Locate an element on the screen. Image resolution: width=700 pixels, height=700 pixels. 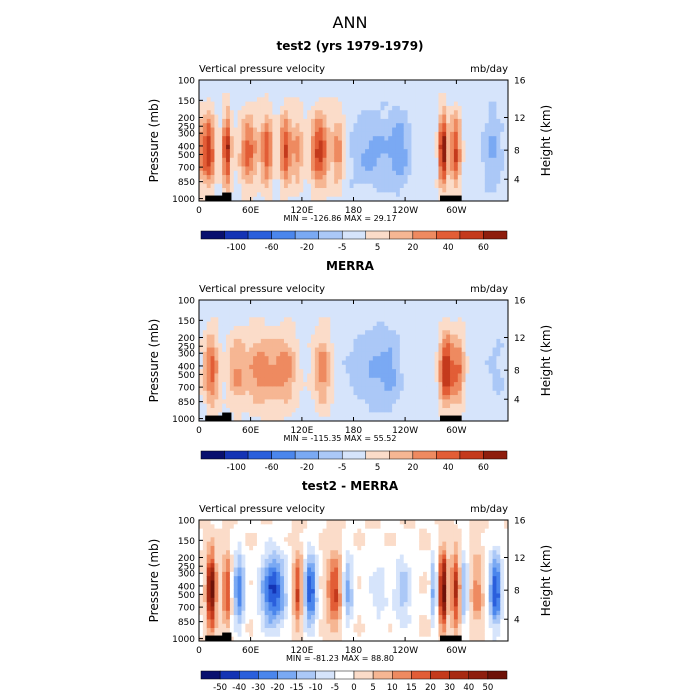
y-tick-label: 500 is located at coordinates (186, 156).